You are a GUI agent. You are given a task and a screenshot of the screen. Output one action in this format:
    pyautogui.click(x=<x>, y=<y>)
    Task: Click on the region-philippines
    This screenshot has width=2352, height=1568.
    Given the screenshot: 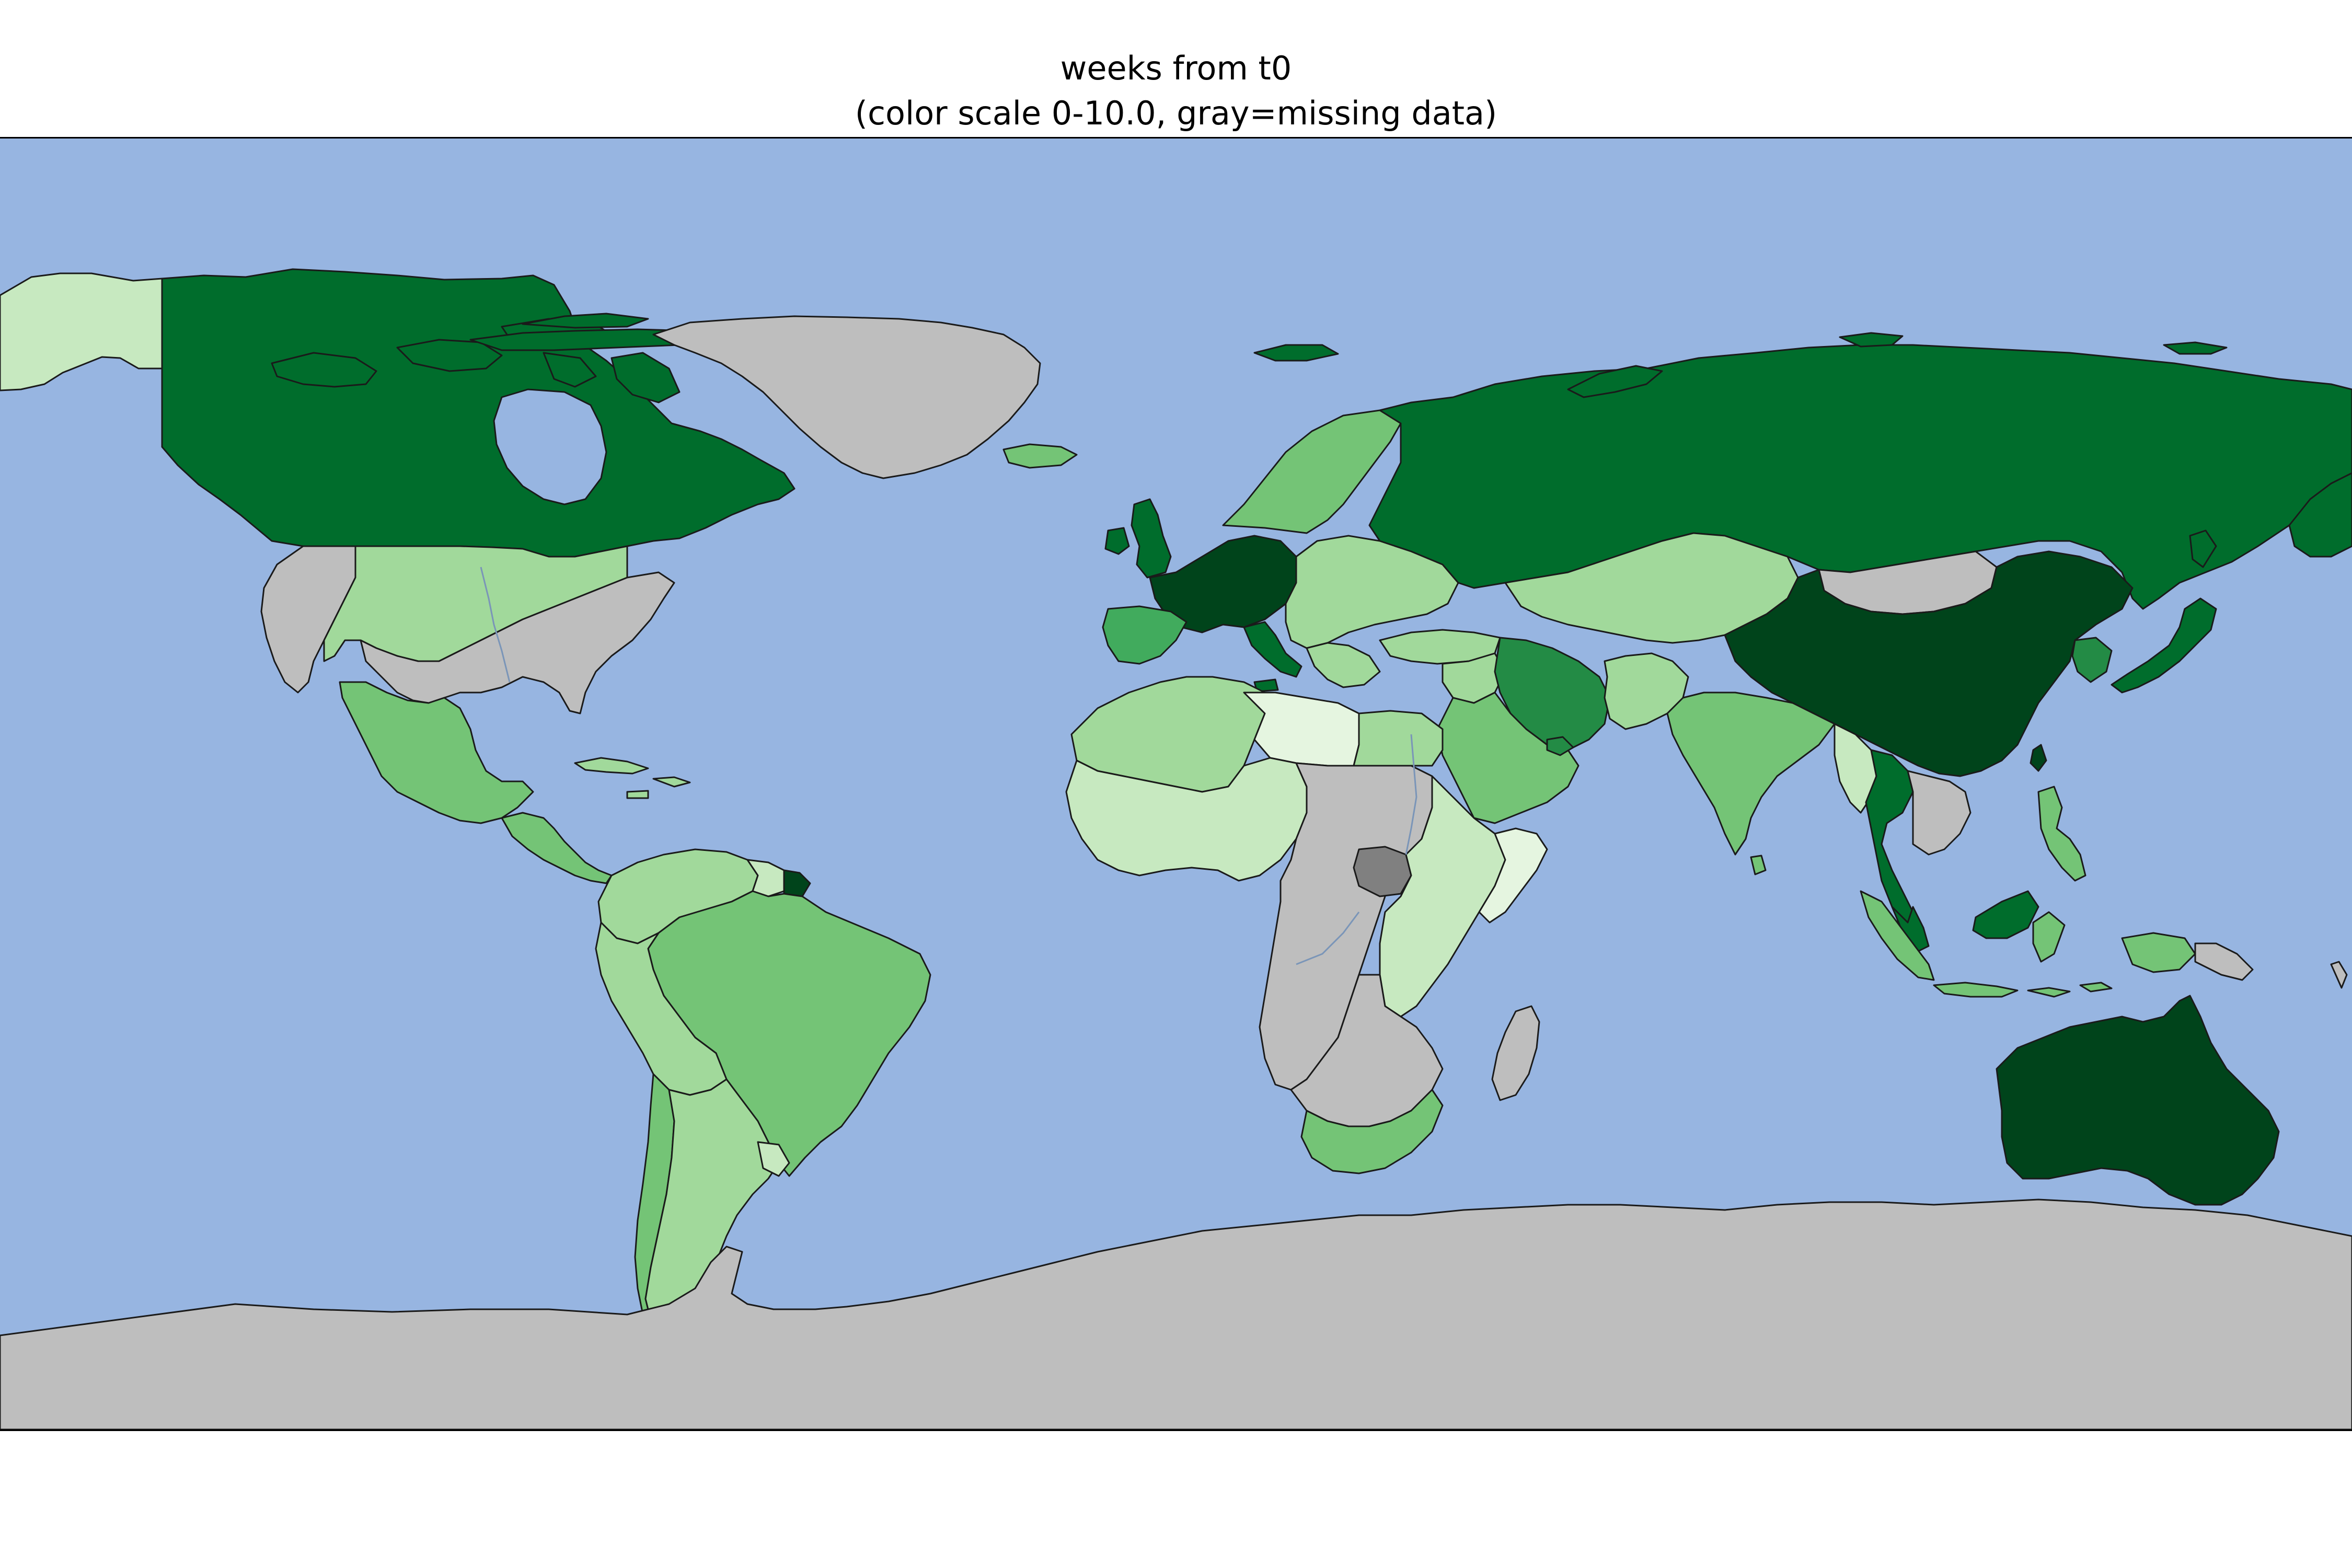 What is the action you would take?
    pyautogui.click(x=2061, y=834)
    